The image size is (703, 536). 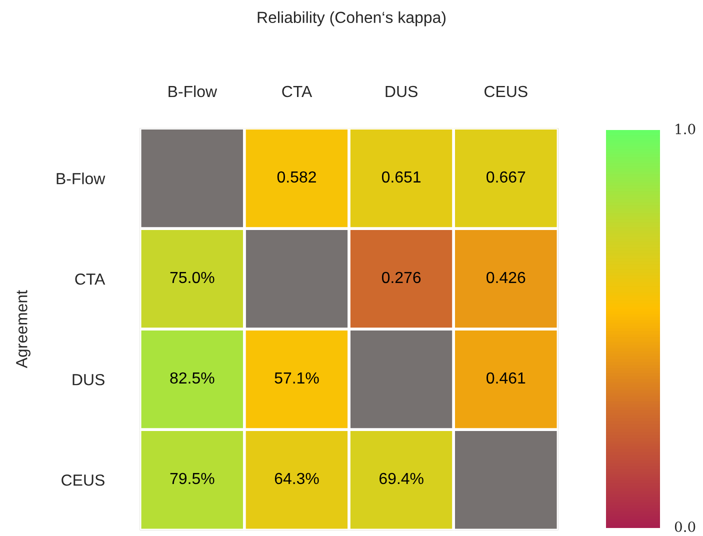 I want to click on data-label: 0.276, so click(x=401, y=278).